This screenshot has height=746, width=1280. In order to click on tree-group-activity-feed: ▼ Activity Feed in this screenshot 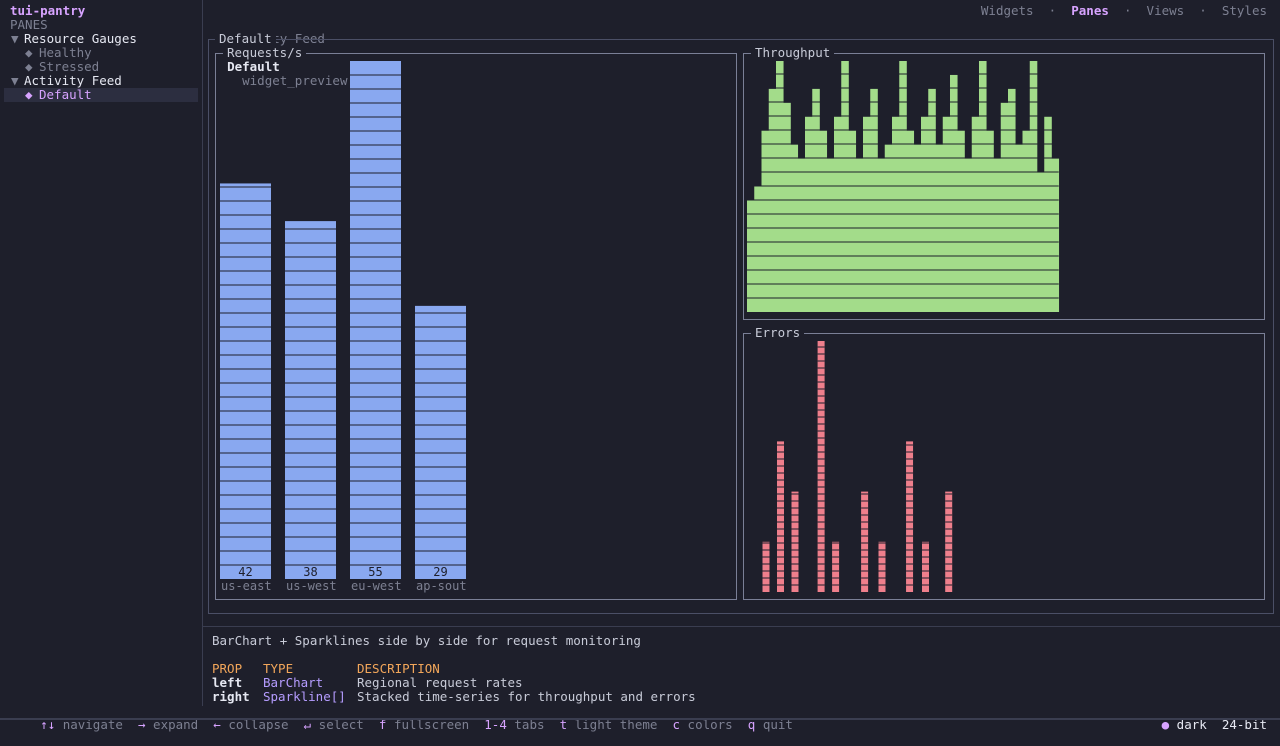, I will do `click(101, 81)`.